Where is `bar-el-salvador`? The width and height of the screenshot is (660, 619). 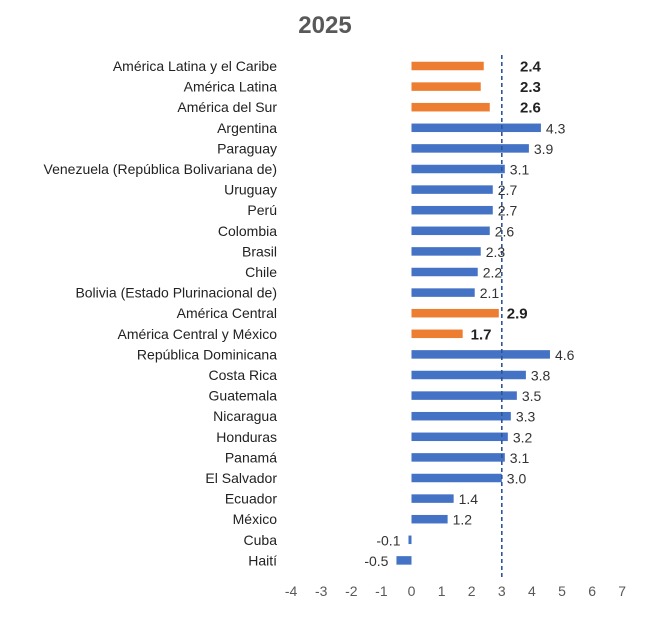
bar-el-salvador is located at coordinates (456, 478).